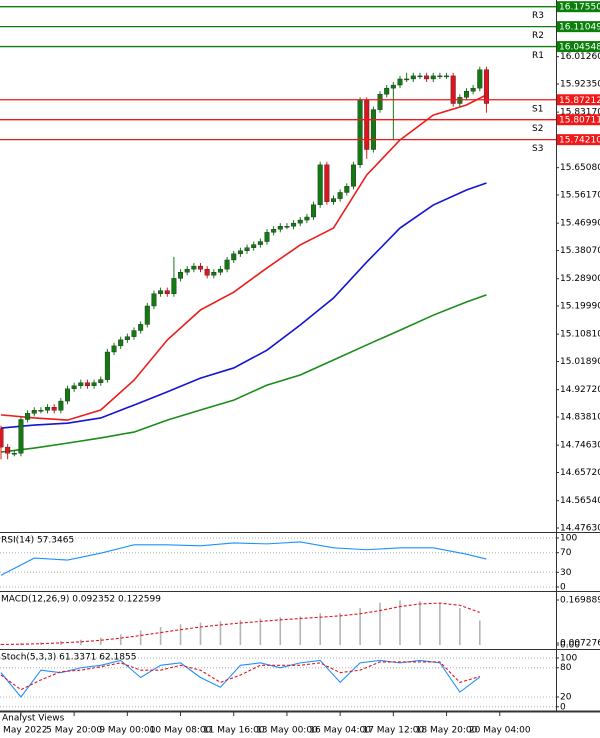 Image resolution: width=600 pixels, height=738 pixels. Describe the element at coordinates (234, 731) in the screenshot. I see `x-tick-label: 11 May 16:00` at that location.